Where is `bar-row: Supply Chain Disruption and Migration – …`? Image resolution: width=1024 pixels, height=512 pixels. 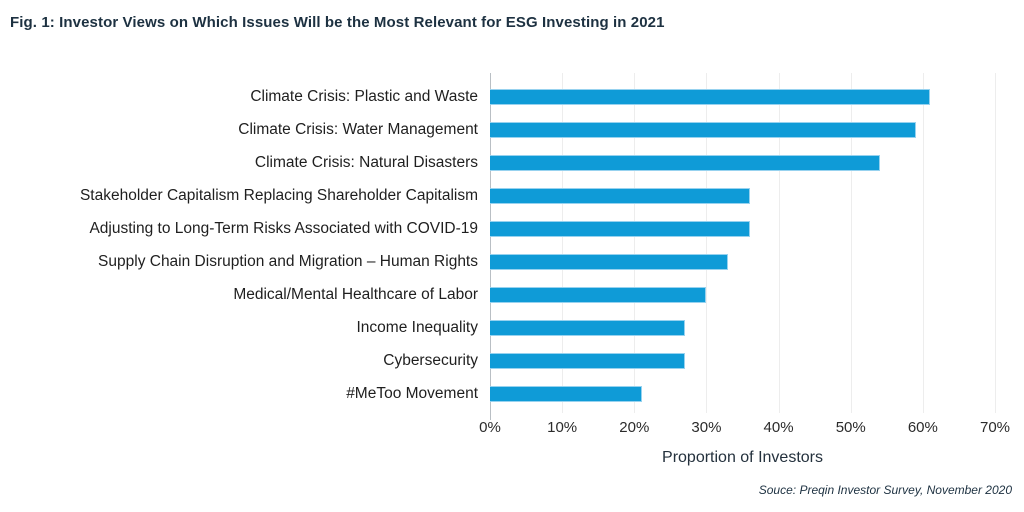 bar-row: Supply Chain Disruption and Migration – … is located at coordinates (497, 261).